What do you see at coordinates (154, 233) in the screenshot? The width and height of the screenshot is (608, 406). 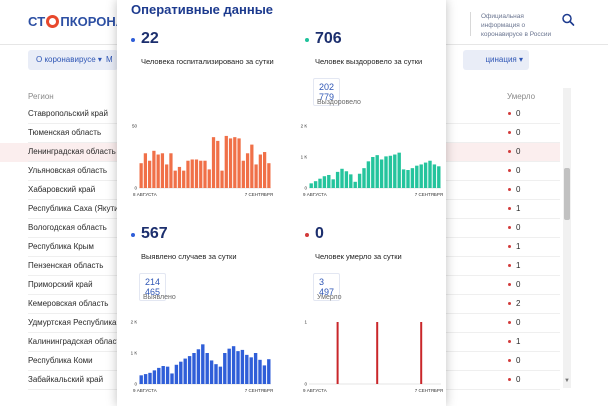 I see `stat-value: 567` at bounding box center [154, 233].